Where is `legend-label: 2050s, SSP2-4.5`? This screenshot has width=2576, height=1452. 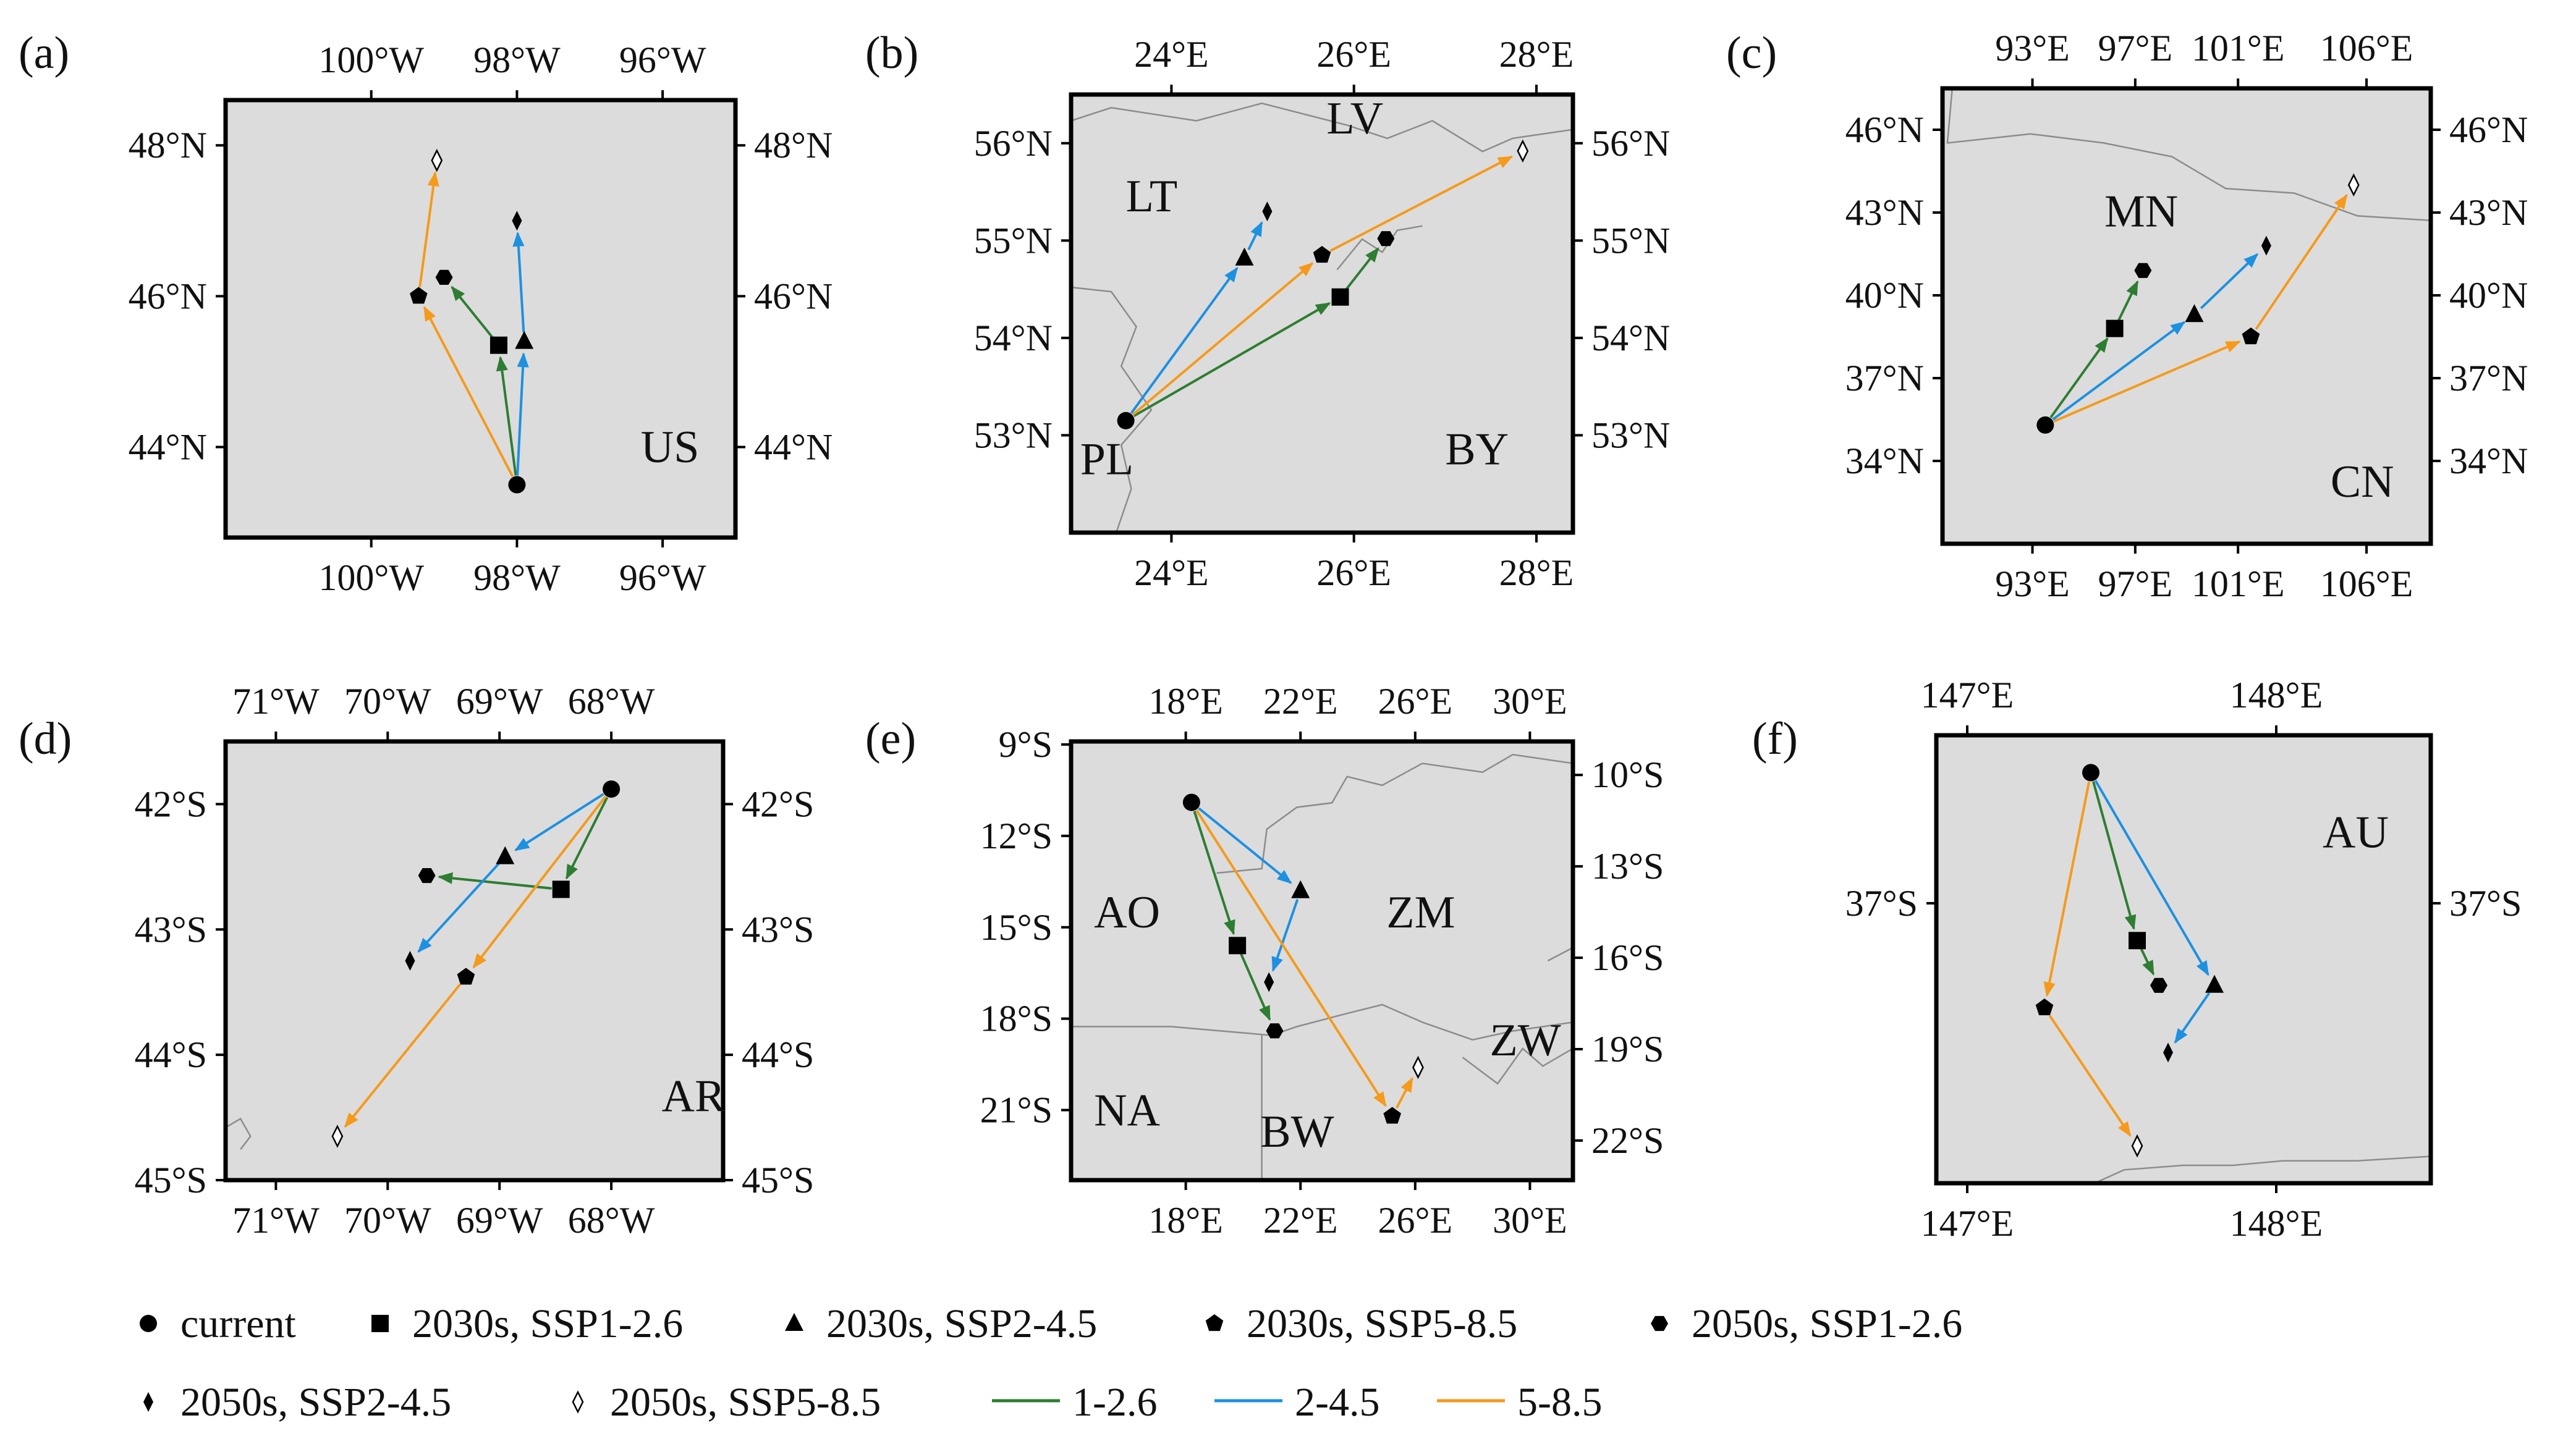
legend-label: 2050s, SSP2-4.5 is located at coordinates (315, 1402).